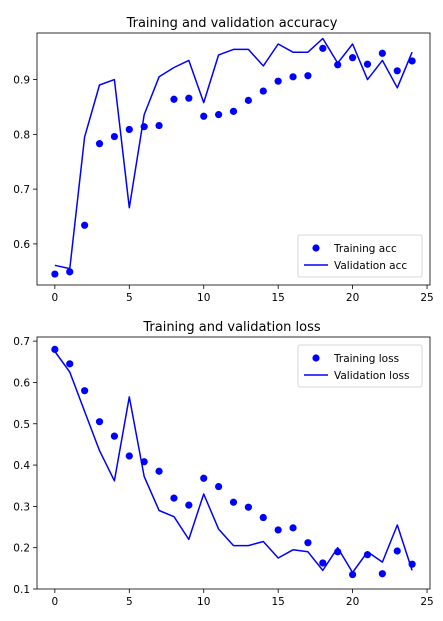 This screenshot has width=443, height=621. Describe the element at coordinates (232, 23) in the screenshot. I see `accuracy-title: Training and validation accuracy` at that location.